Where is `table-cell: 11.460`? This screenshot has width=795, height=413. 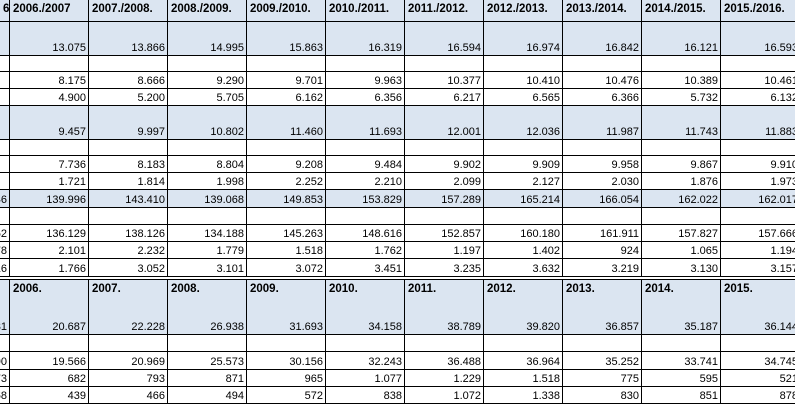 table-cell: 11.460 is located at coordinates (286, 123).